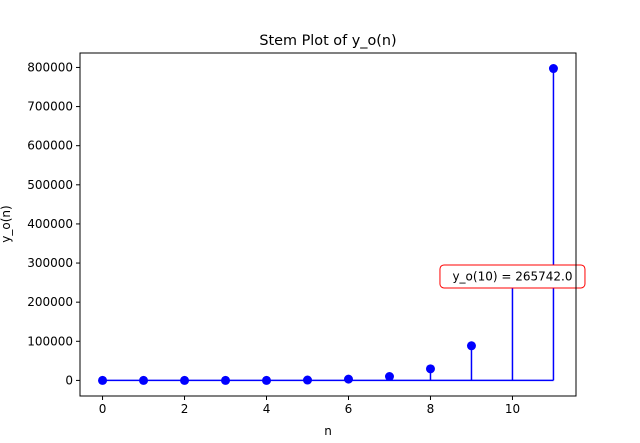 This screenshot has height=443, width=640. I want to click on y-tick-label: 100000, so click(50, 341).